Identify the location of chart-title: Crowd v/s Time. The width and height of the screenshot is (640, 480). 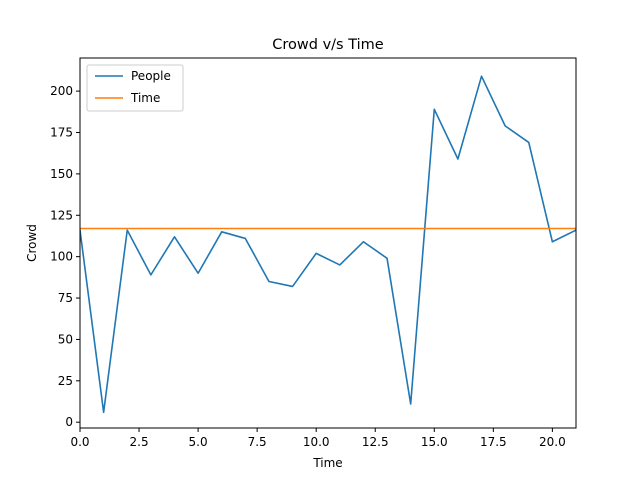
(328, 45).